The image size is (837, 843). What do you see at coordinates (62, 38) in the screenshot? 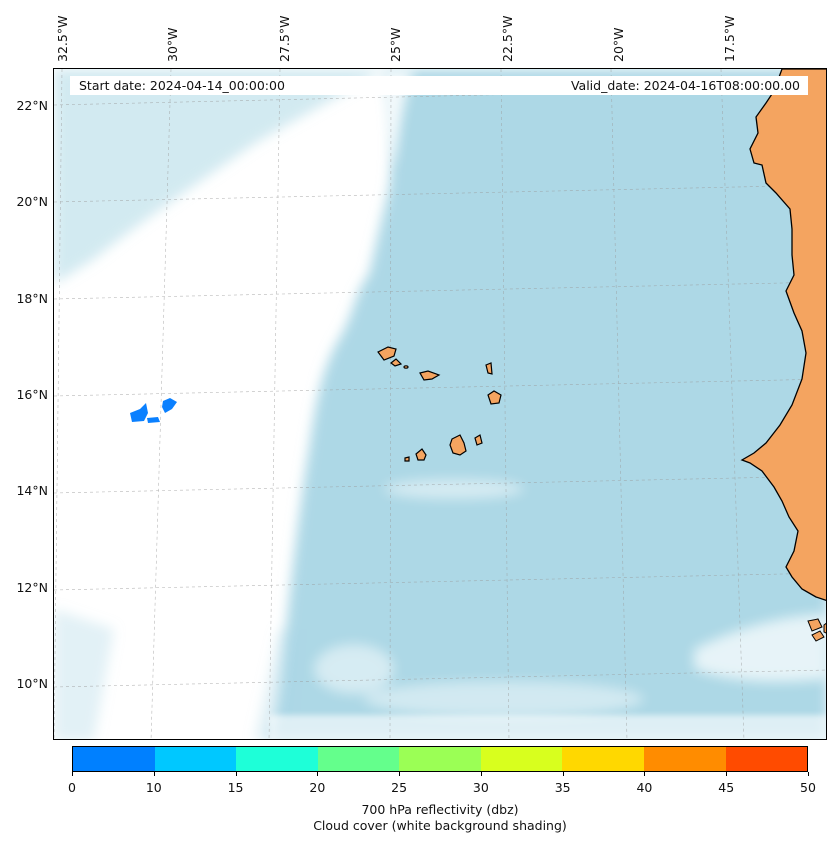
I see `lon-label-32-5w: 32.5°W` at bounding box center [62, 38].